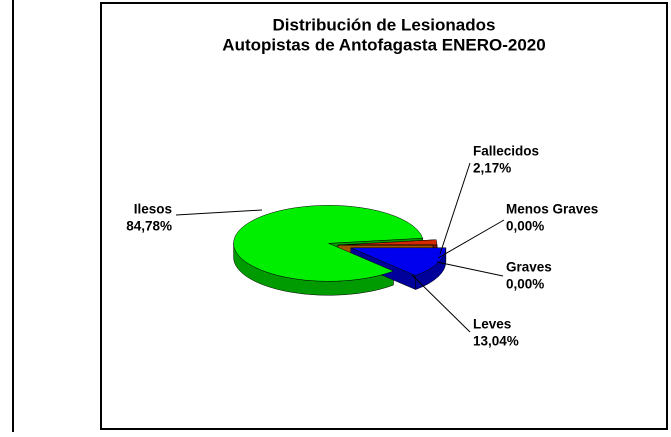 This screenshot has height=437, width=671. What do you see at coordinates (529, 267) in the screenshot?
I see `slice-name: Graves` at bounding box center [529, 267].